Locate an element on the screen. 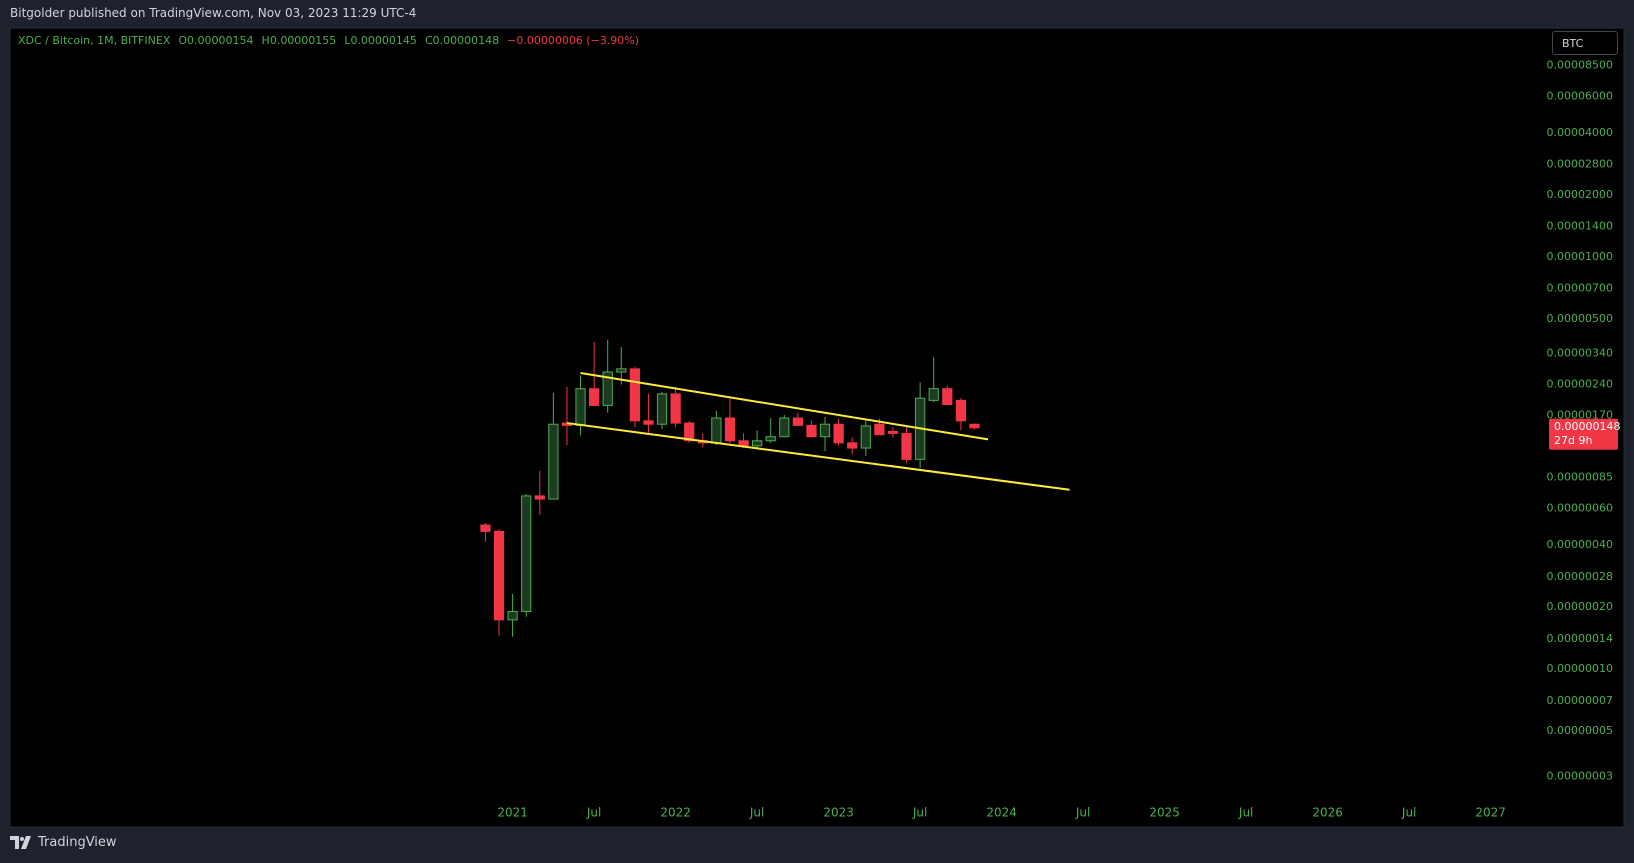 The height and width of the screenshot is (863, 1634). y-tick-label: 0.00000340 is located at coordinates (1580, 352).